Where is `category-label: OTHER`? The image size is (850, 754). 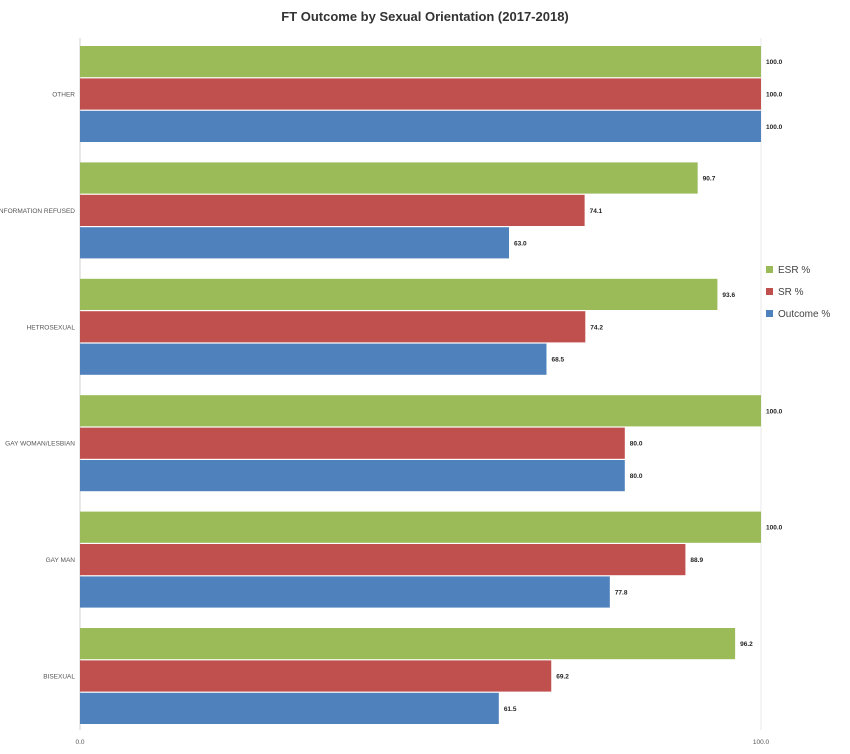 category-label: OTHER is located at coordinates (63, 95).